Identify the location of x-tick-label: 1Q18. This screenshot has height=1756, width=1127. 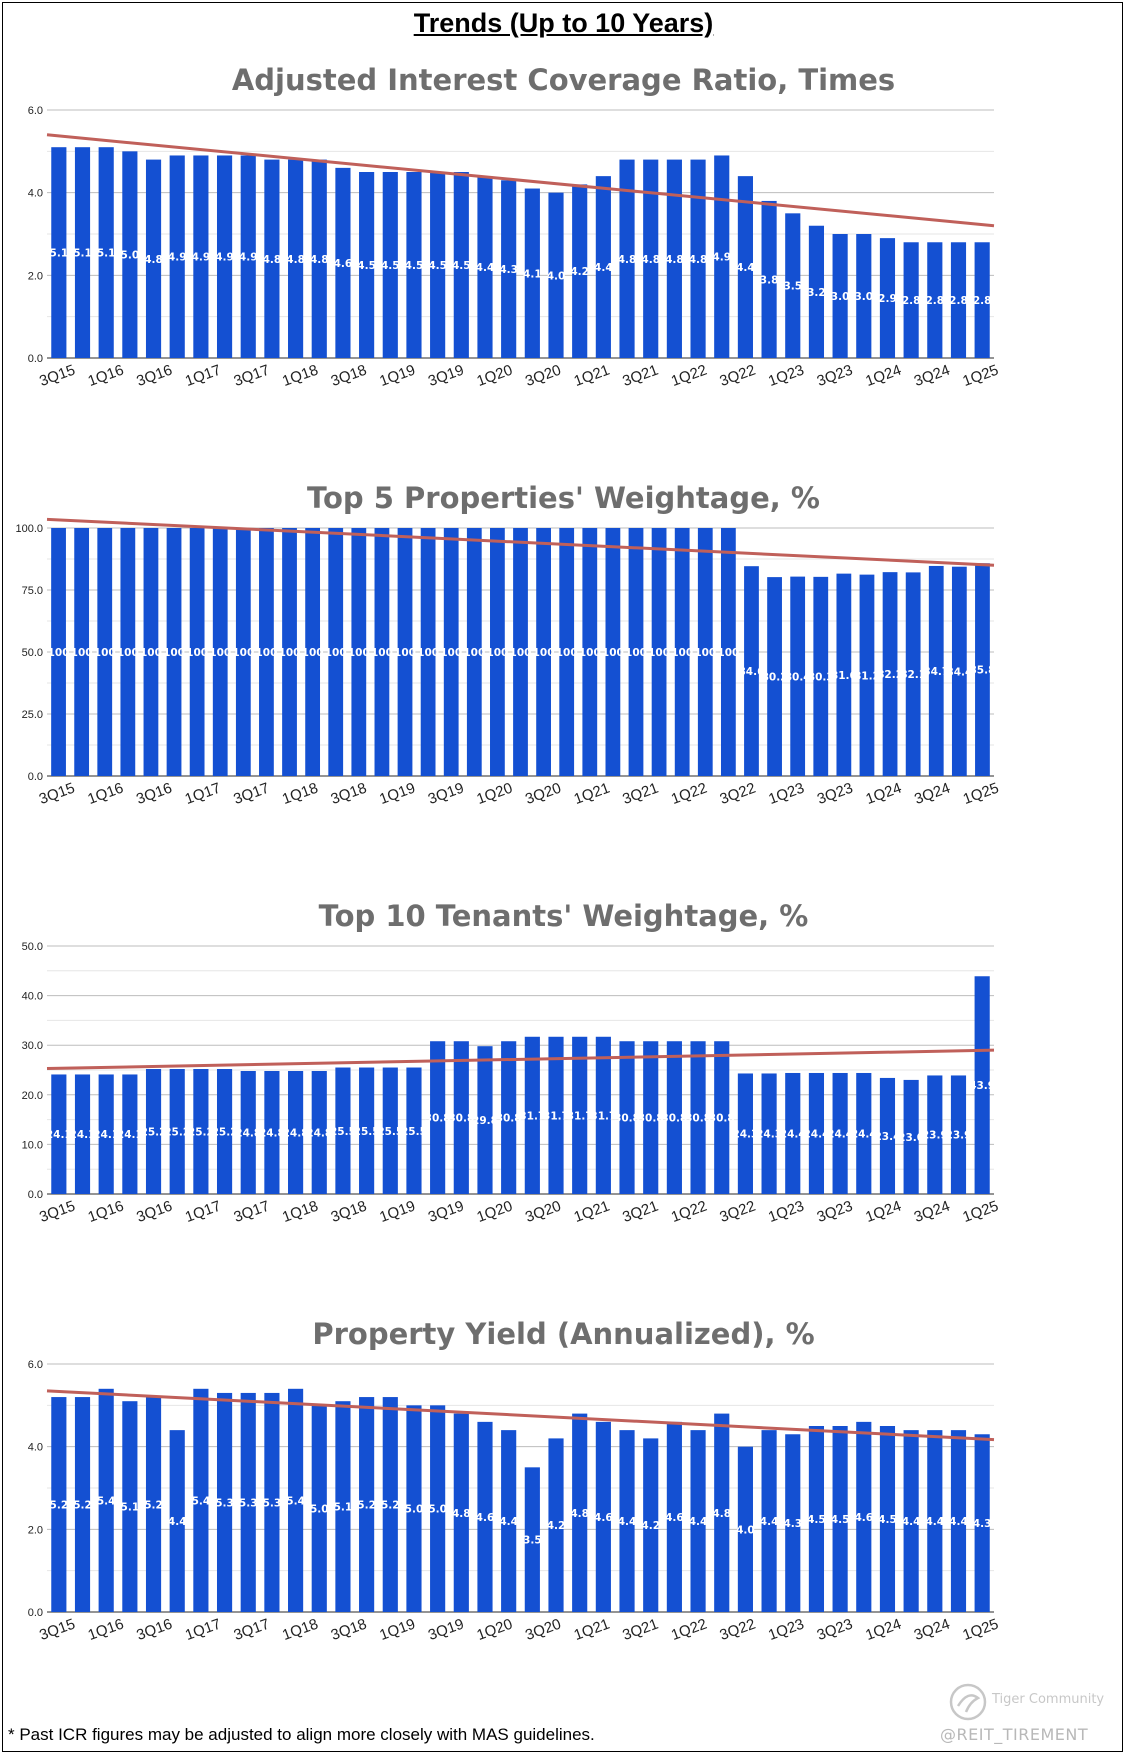
(300, 376).